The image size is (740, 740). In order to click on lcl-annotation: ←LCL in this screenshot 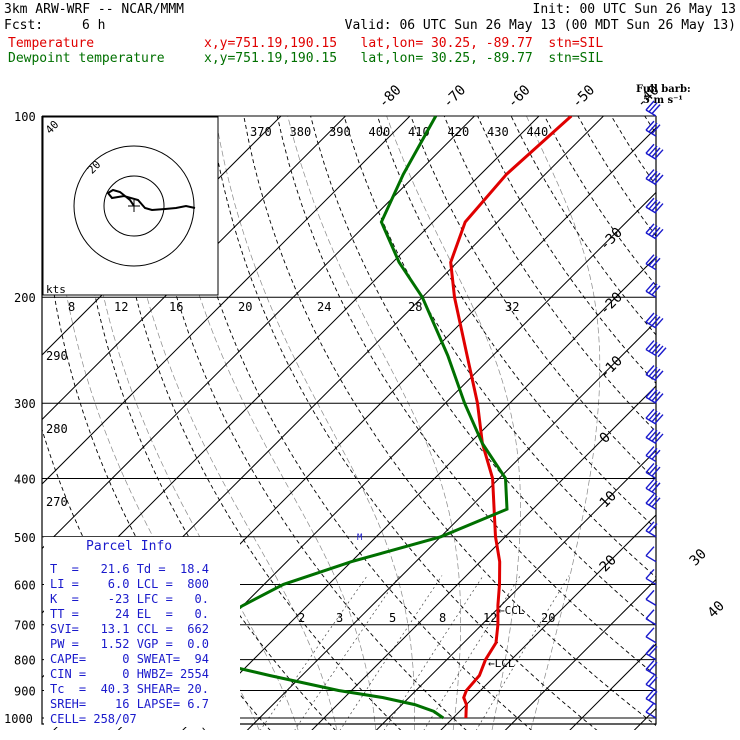, I will do `click(501, 663)`.